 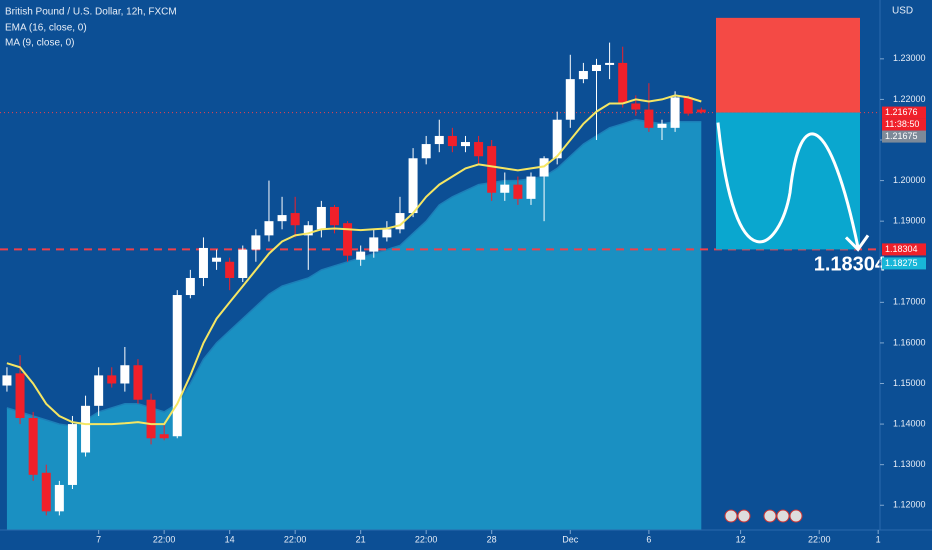 What do you see at coordinates (230, 539) in the screenshot?
I see `x-tick-label: 14` at bounding box center [230, 539].